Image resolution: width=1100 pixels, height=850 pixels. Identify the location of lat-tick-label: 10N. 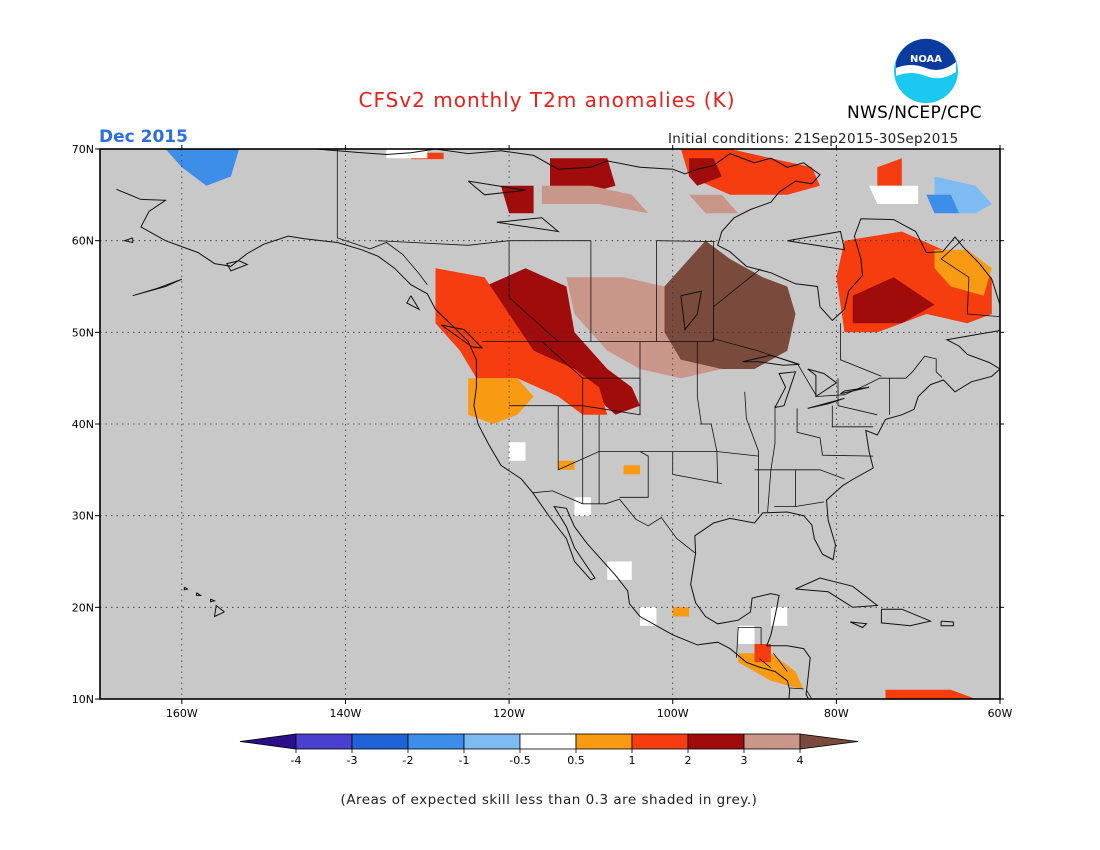
(83, 699).